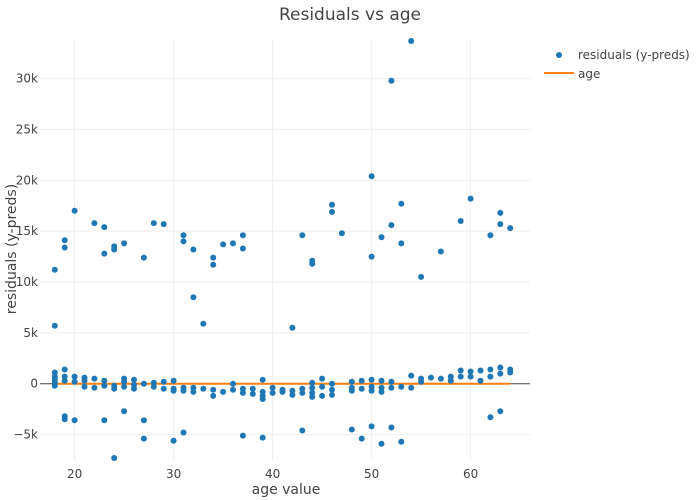 The height and width of the screenshot is (500, 700). I want to click on x-axis-label: age value, so click(286, 490).